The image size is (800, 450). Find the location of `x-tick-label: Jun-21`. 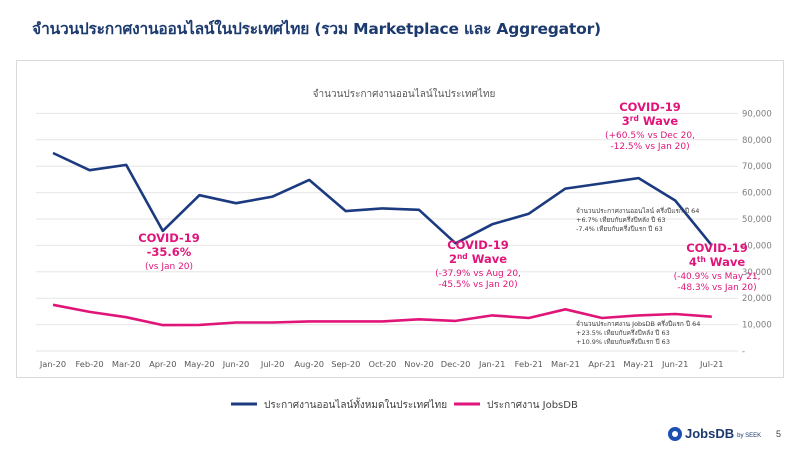

x-tick-label: Jun-21 is located at coordinates (675, 364).